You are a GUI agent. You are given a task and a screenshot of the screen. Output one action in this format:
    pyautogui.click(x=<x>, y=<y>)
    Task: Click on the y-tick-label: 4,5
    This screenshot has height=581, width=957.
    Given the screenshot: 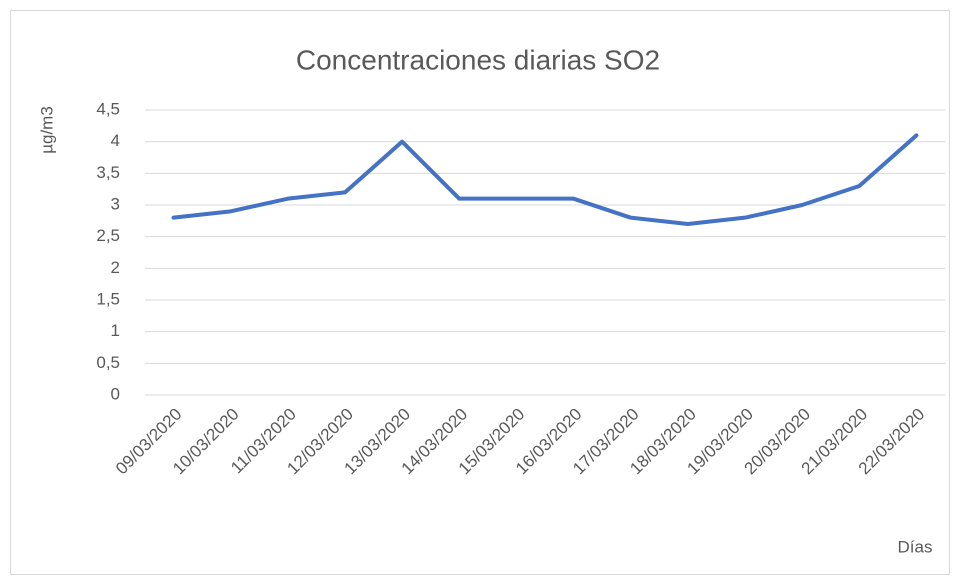 What is the action you would take?
    pyautogui.click(x=108, y=108)
    